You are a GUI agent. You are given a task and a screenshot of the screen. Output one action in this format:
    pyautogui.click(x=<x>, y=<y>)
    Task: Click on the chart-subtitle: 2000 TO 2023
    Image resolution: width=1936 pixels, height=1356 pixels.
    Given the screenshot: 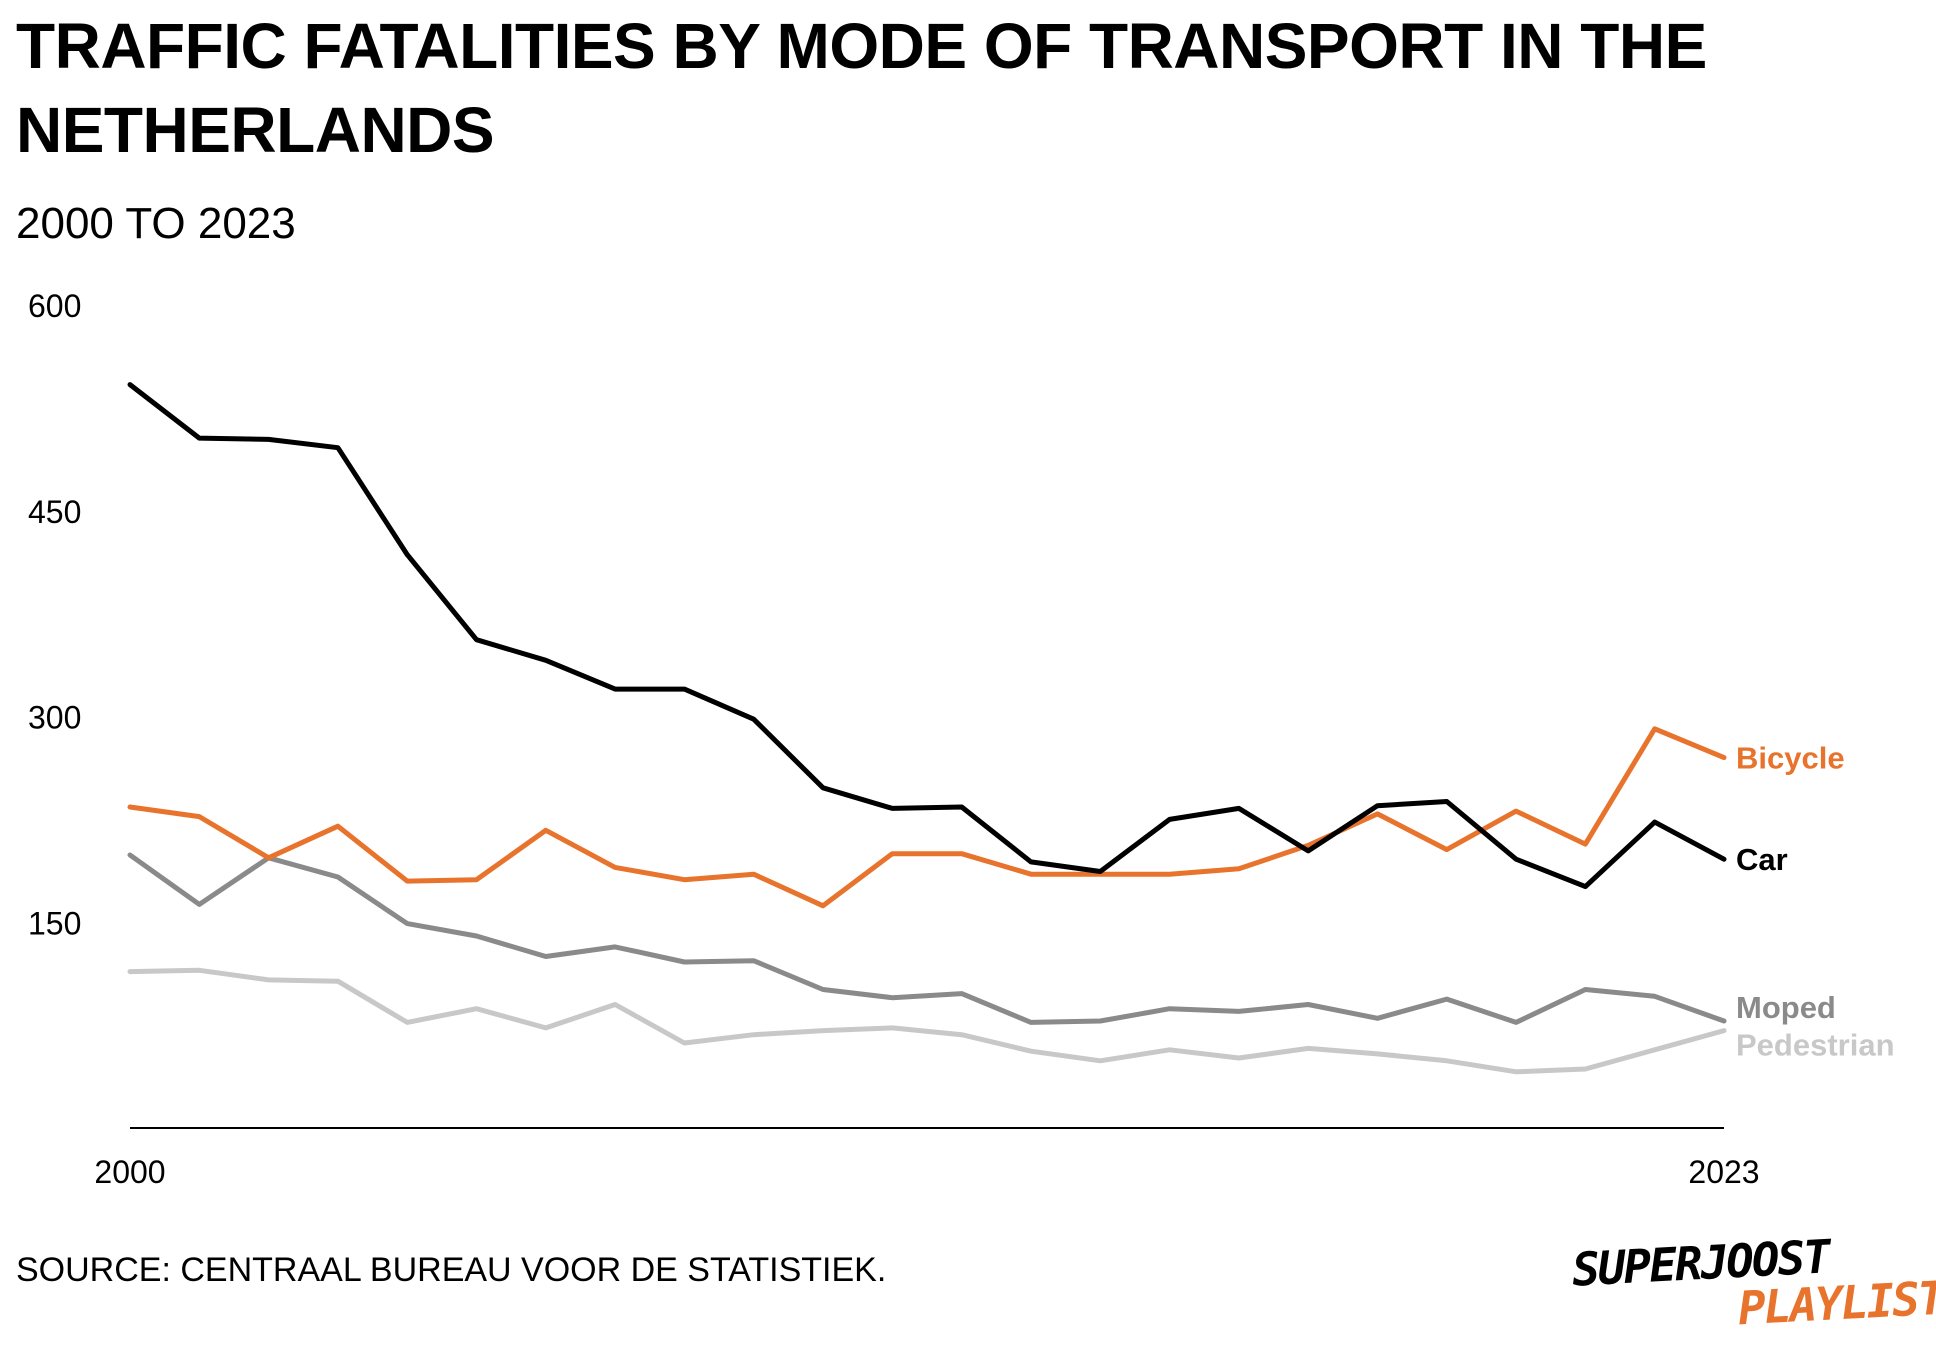 What is the action you would take?
    pyautogui.click(x=156, y=223)
    